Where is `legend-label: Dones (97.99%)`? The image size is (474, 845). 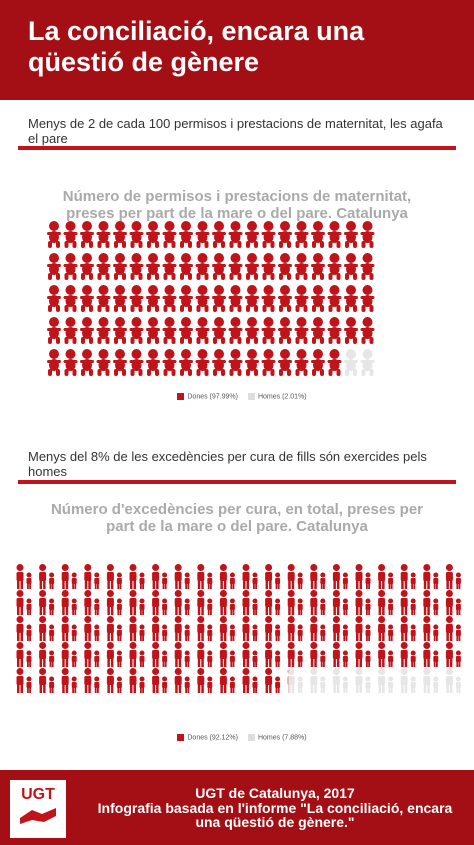 legend-label: Dones (97.99%) is located at coordinates (212, 397).